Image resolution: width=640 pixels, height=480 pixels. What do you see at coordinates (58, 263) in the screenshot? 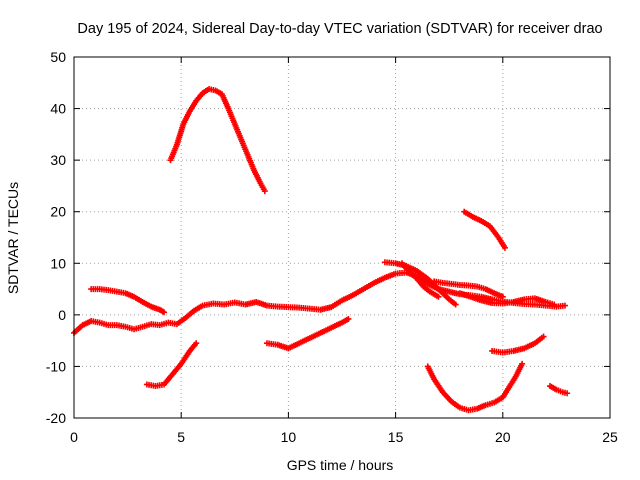
I see `y-tick-label: 10` at bounding box center [58, 263].